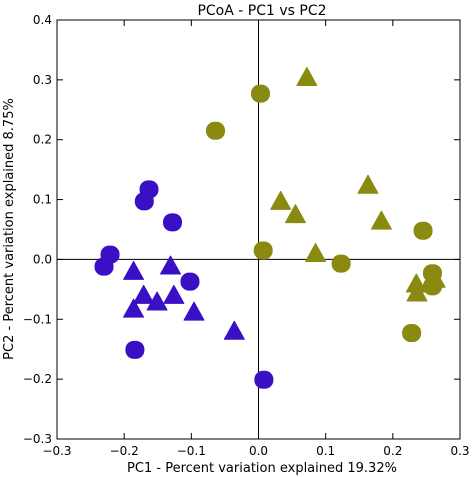 This screenshot has height=477, width=474. What do you see at coordinates (37, 319) in the screenshot?
I see `y-tick-label: −0.1` at bounding box center [37, 319].